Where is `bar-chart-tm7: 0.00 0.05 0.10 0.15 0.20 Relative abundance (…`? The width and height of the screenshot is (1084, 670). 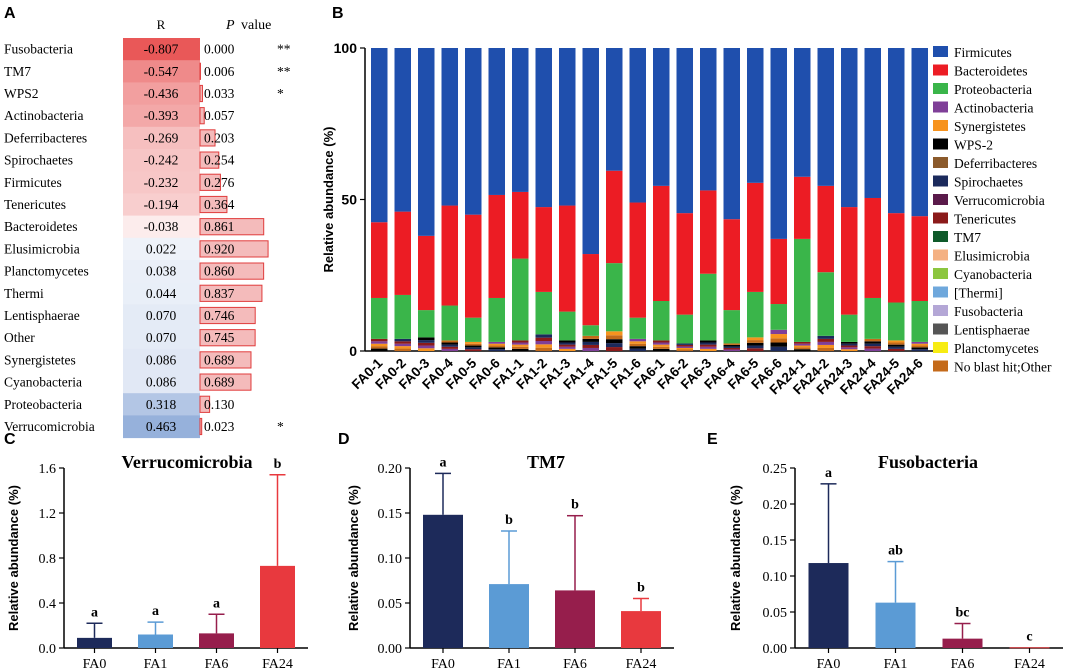
bar-chart-tm7: 0.00 0.05 0.10 0.15 0.20 Relative abundance (… is located at coordinates (510, 561).